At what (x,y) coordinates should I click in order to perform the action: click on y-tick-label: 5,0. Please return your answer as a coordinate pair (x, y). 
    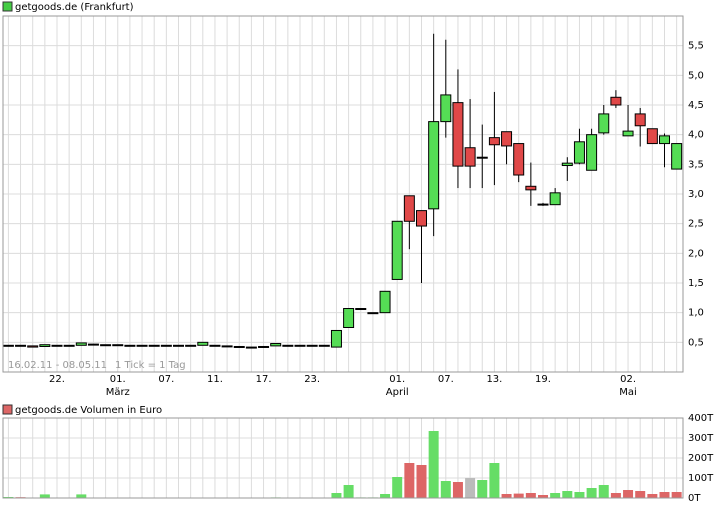
    Looking at the image, I should click on (696, 75).